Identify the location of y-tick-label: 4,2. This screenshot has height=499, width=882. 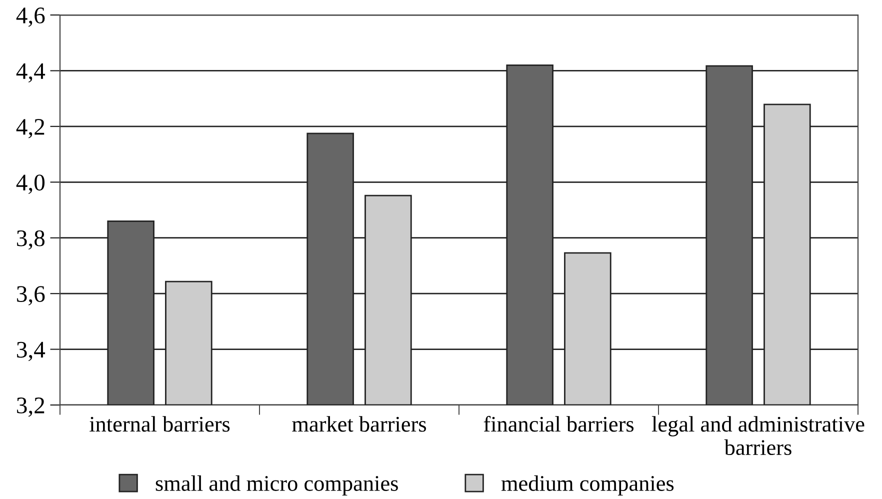
(30, 128).